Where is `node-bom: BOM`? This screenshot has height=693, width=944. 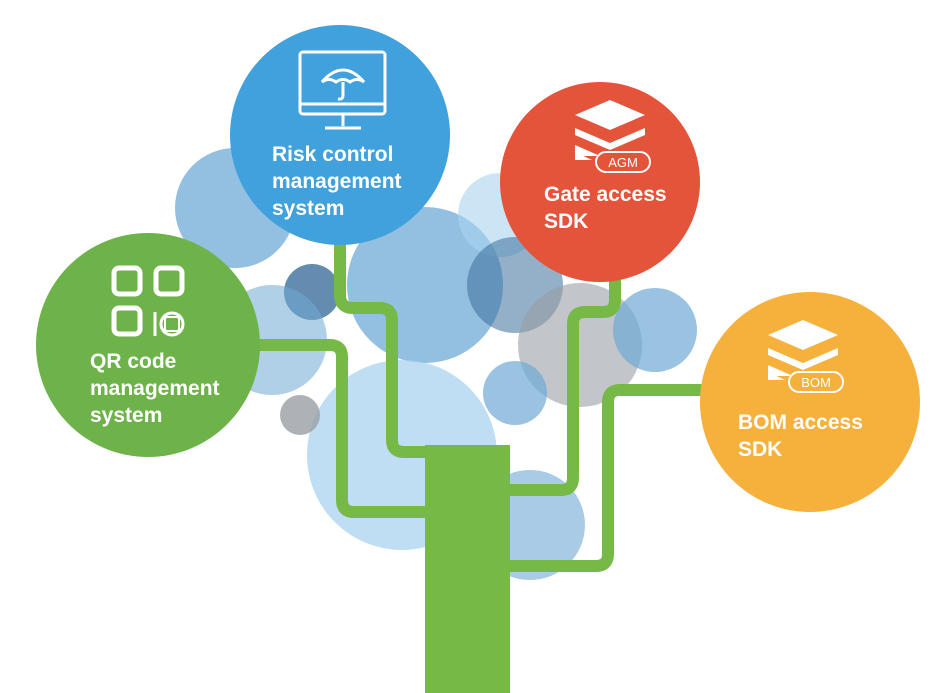
node-bom: BOM is located at coordinates (810, 402).